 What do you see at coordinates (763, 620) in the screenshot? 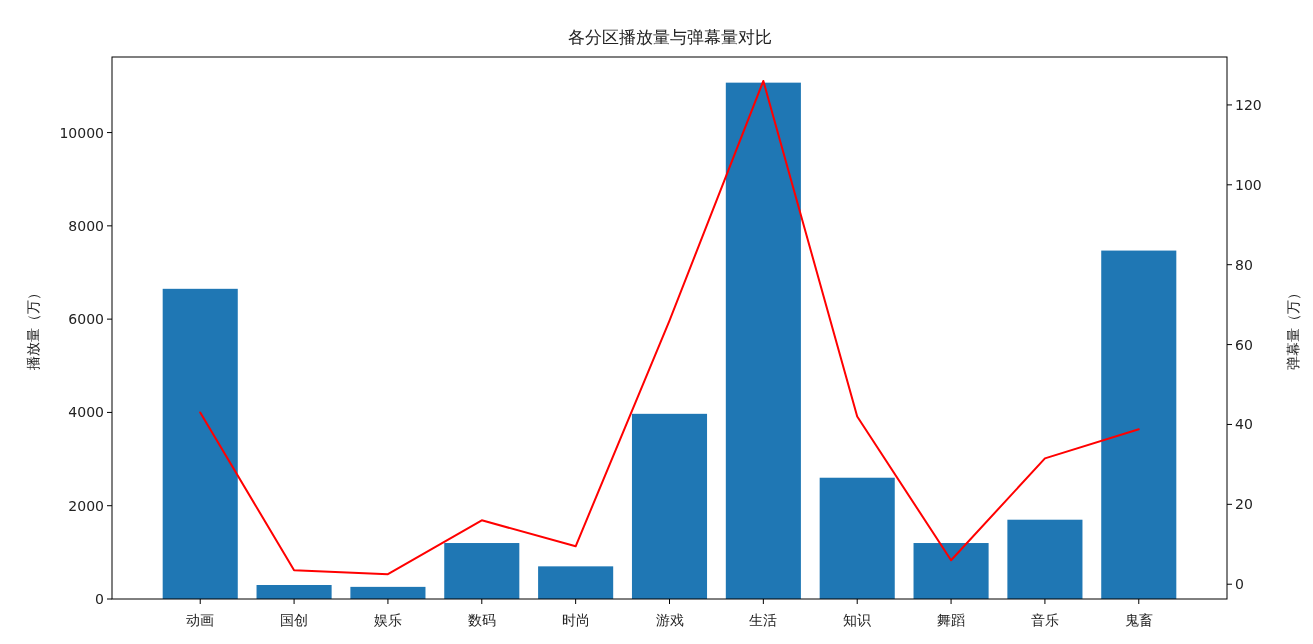
I see `x-tick-label: 生活` at bounding box center [763, 620].